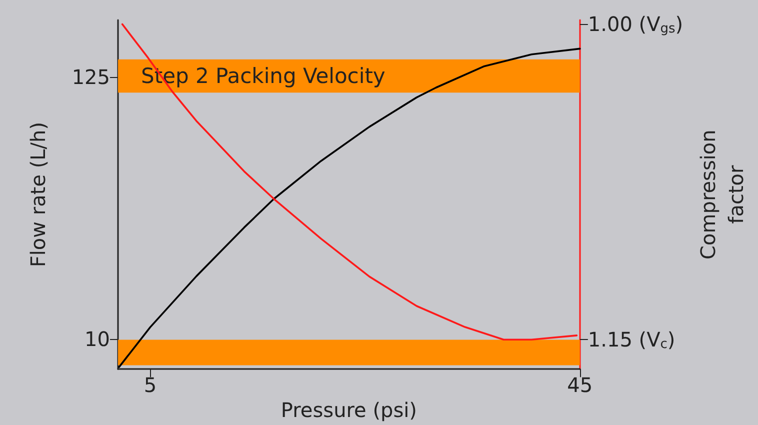 The height and width of the screenshot is (425, 758). What do you see at coordinates (632, 340) in the screenshot?
I see `y2-tick-label: 1.15 (Vc)` at bounding box center [632, 340].